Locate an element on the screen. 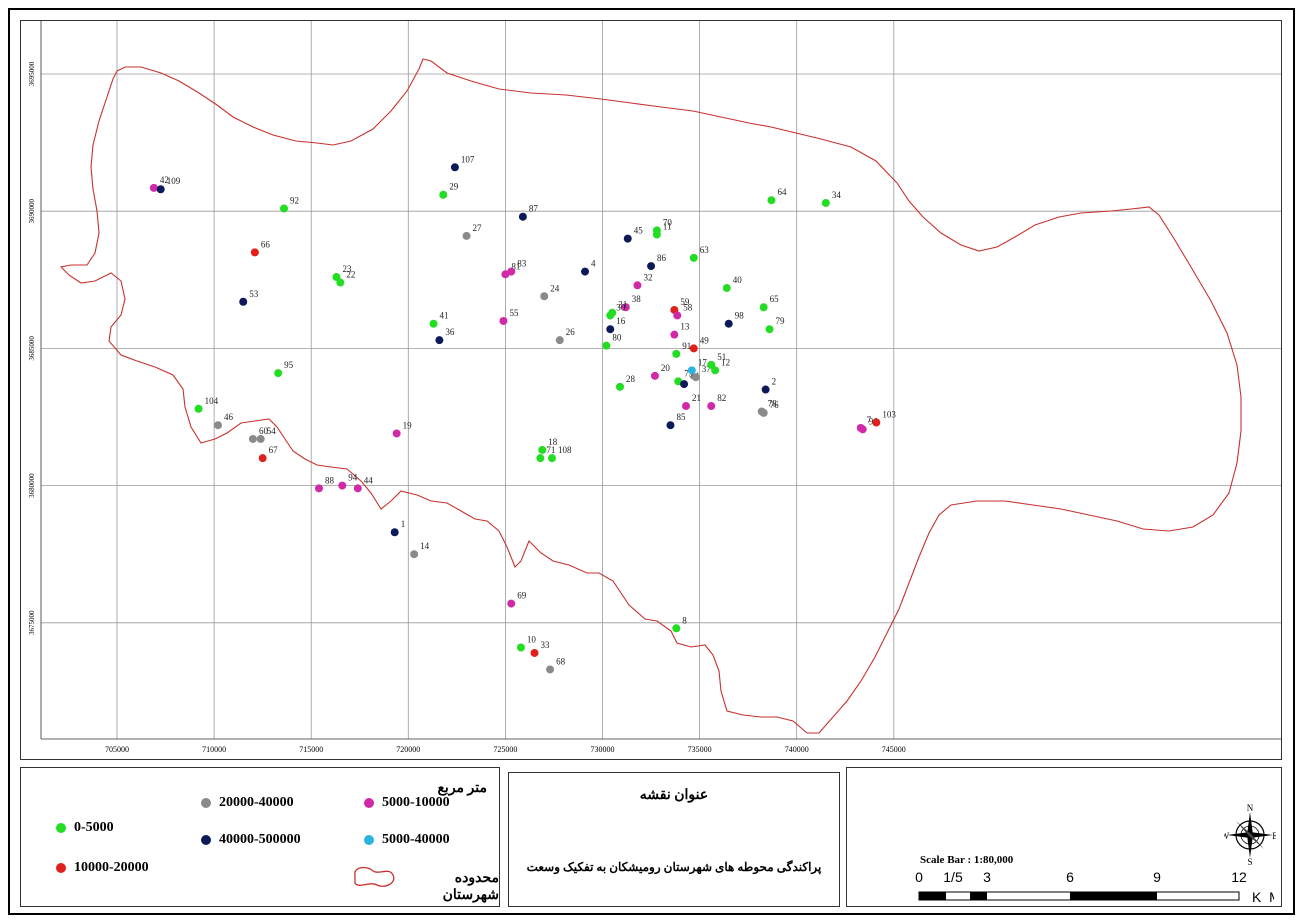 The height and width of the screenshot is (922, 1302). site-label: 63 is located at coordinates (705, 250).